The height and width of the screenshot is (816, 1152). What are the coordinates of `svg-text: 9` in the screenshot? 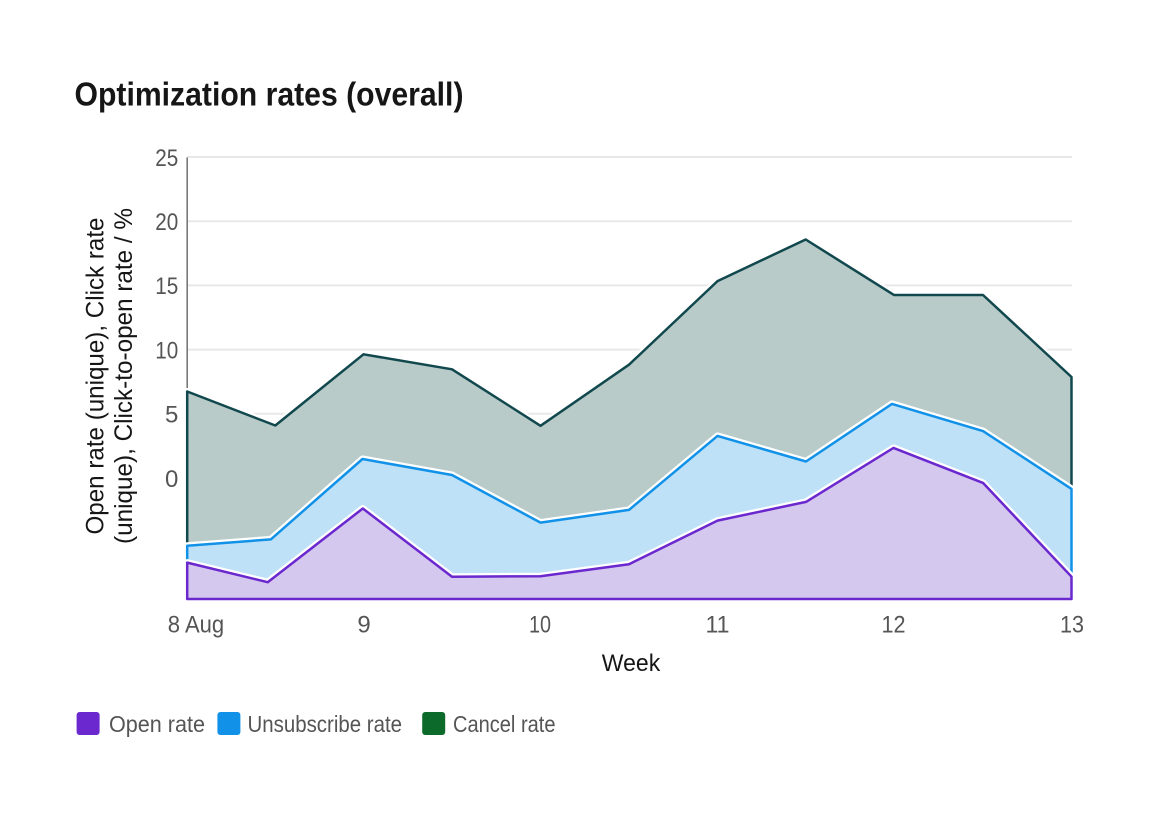 It's located at (363, 625).